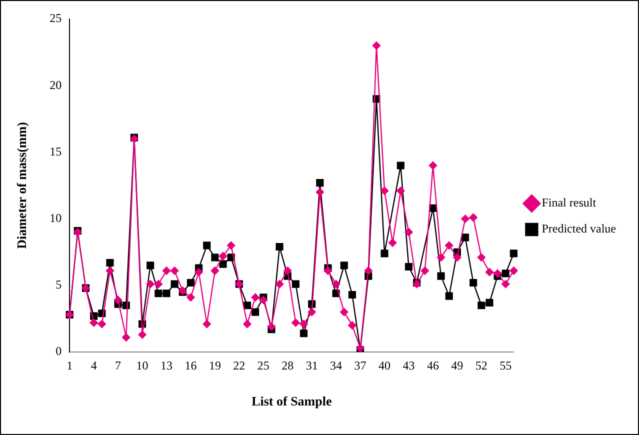  Describe the element at coordinates (263, 365) in the screenshot. I see `x-tick-label: 25` at that location.